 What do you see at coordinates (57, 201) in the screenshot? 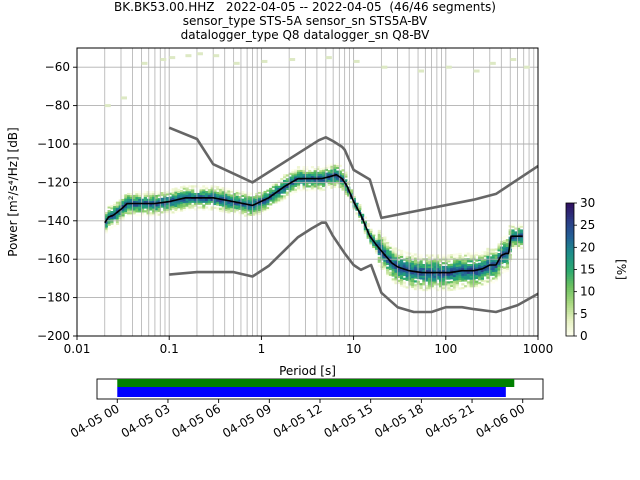
I see `y-axis-ticks: −200−180−160−140−120−100−80−60` at bounding box center [57, 201].